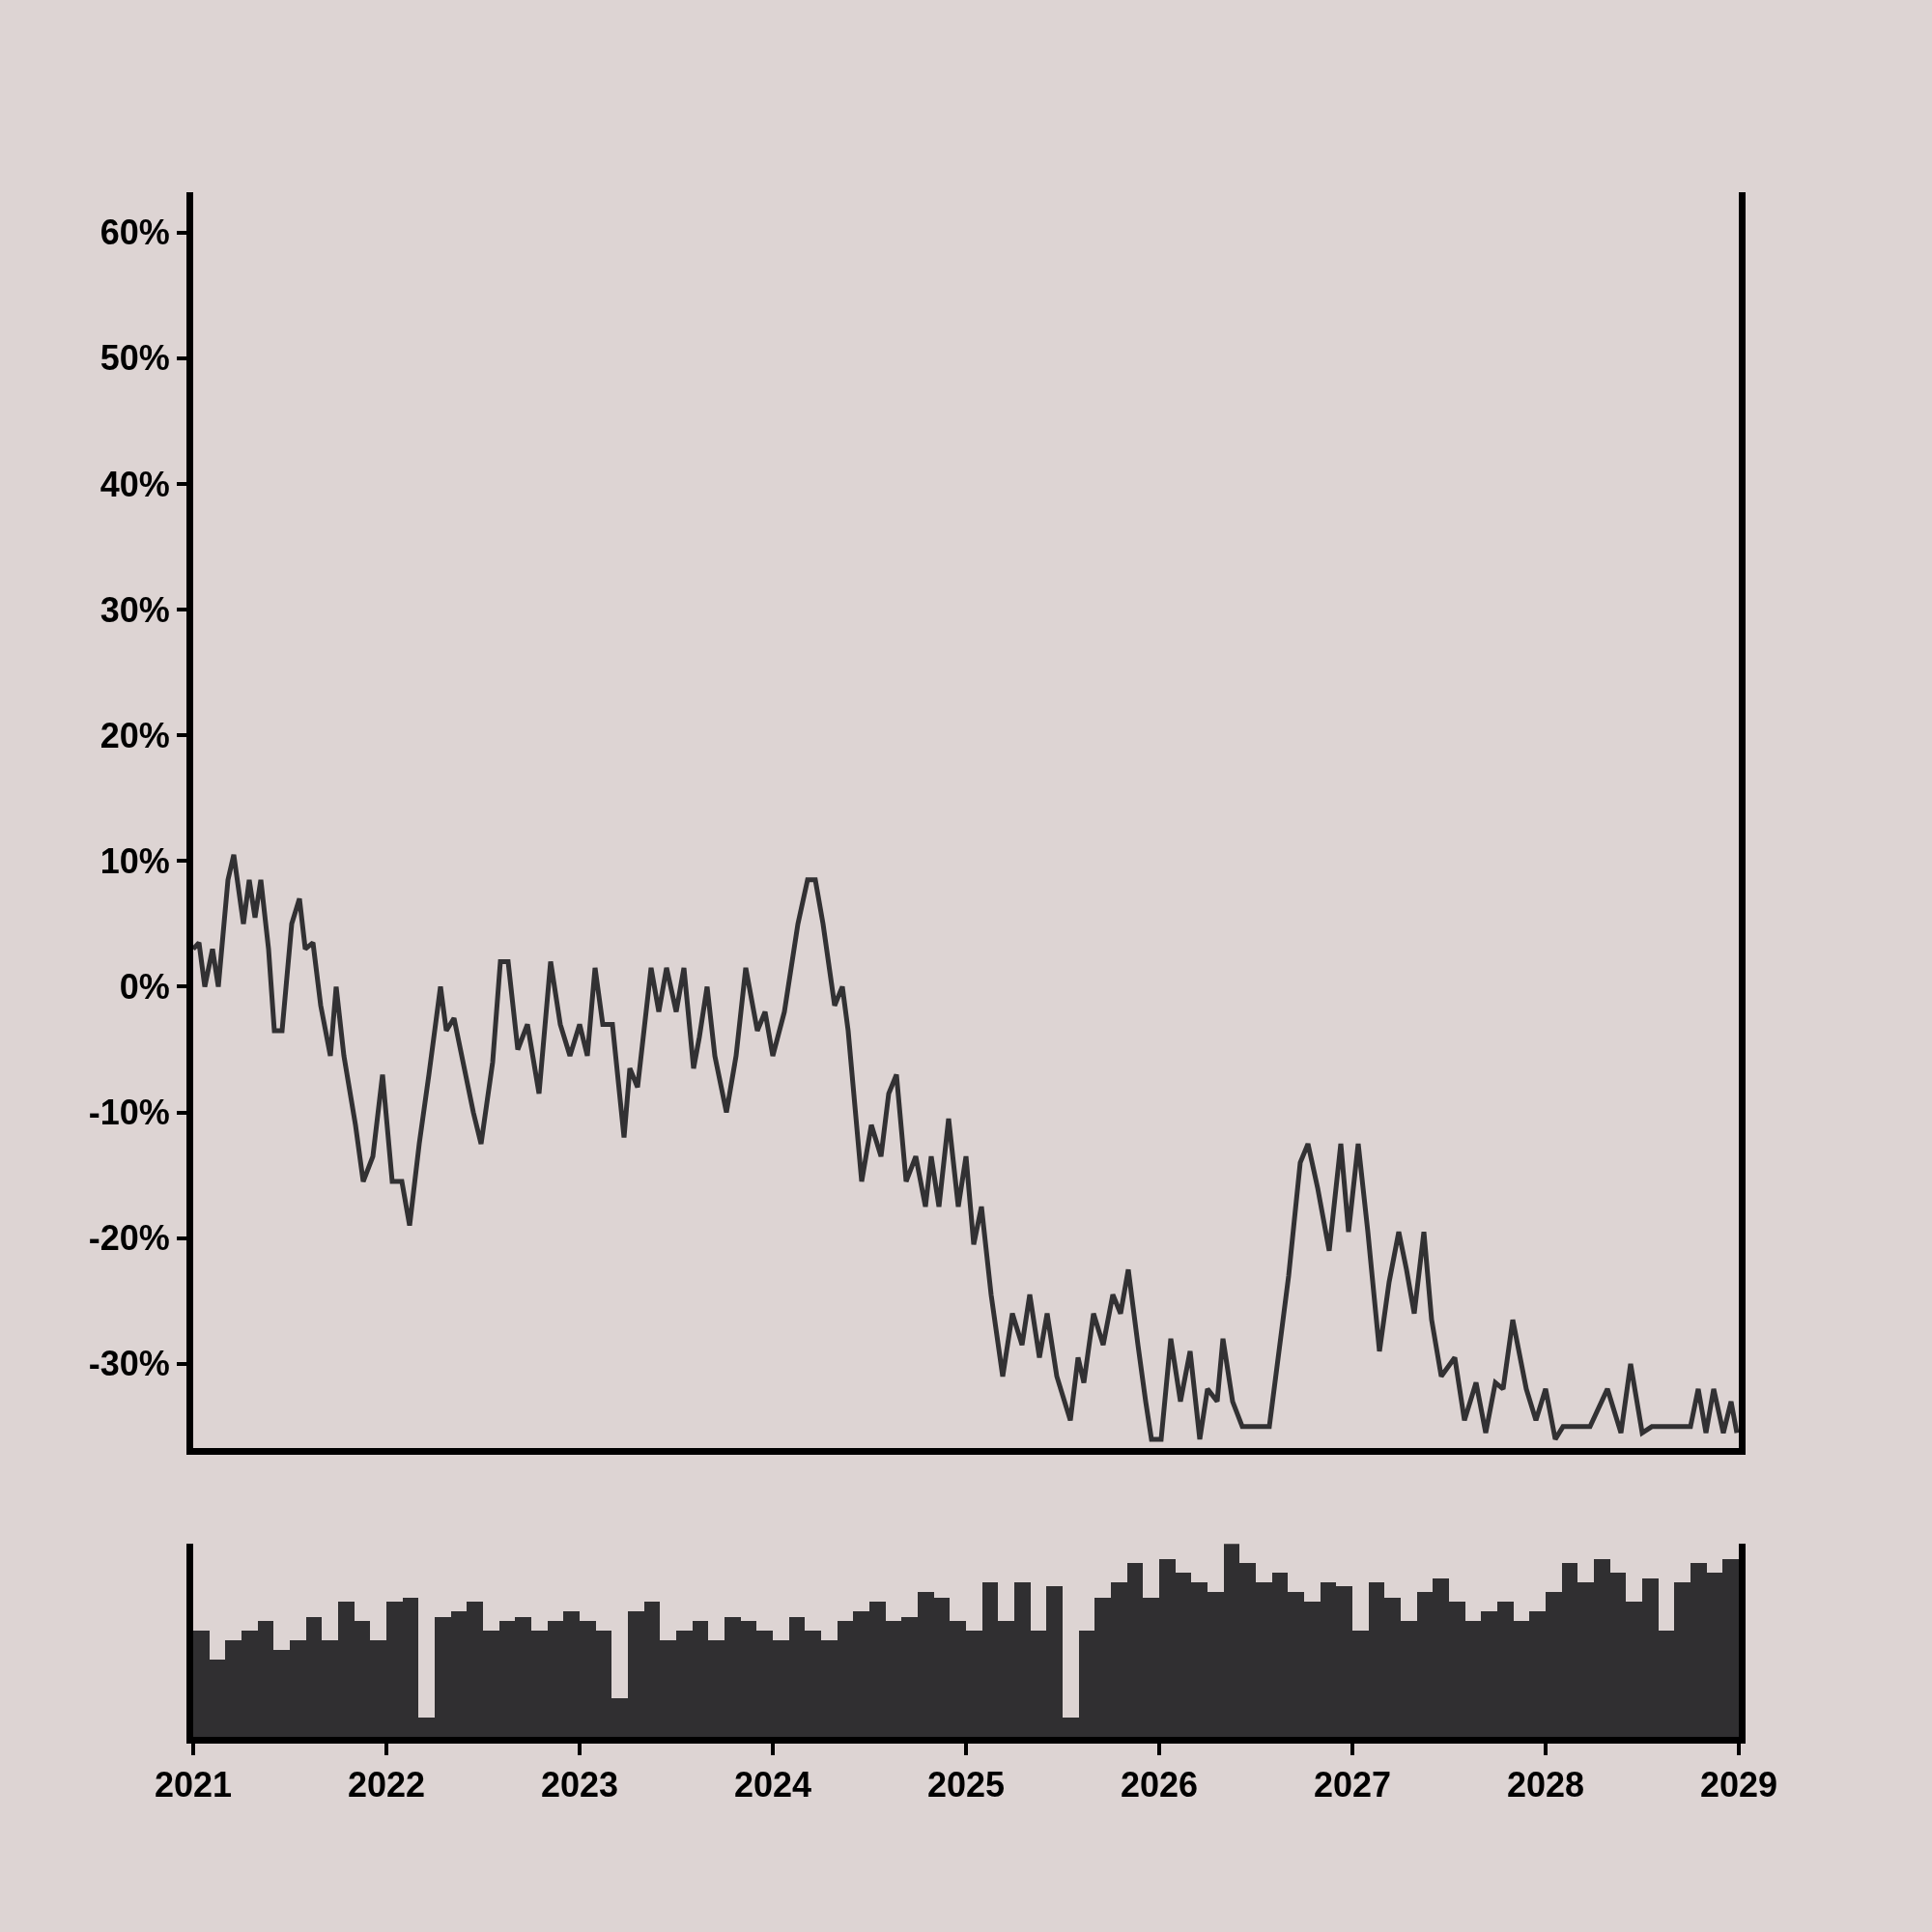  I want to click on y-tick-label: -30%, so click(129, 1364).